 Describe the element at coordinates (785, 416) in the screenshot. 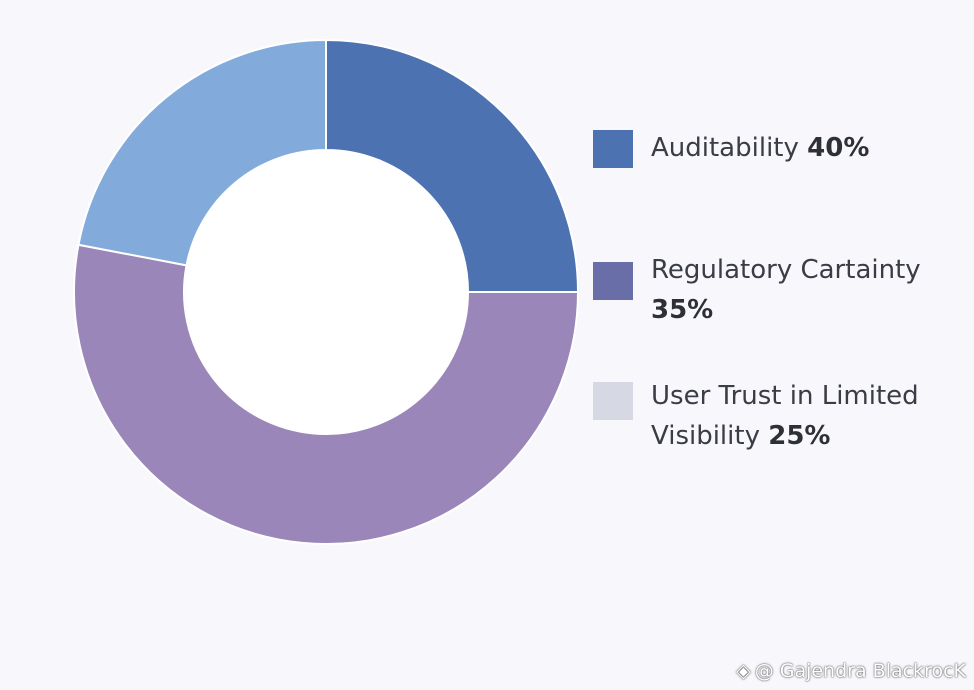

I see `legend-label-user-trust: User Trust in Limited Visibility` at that location.